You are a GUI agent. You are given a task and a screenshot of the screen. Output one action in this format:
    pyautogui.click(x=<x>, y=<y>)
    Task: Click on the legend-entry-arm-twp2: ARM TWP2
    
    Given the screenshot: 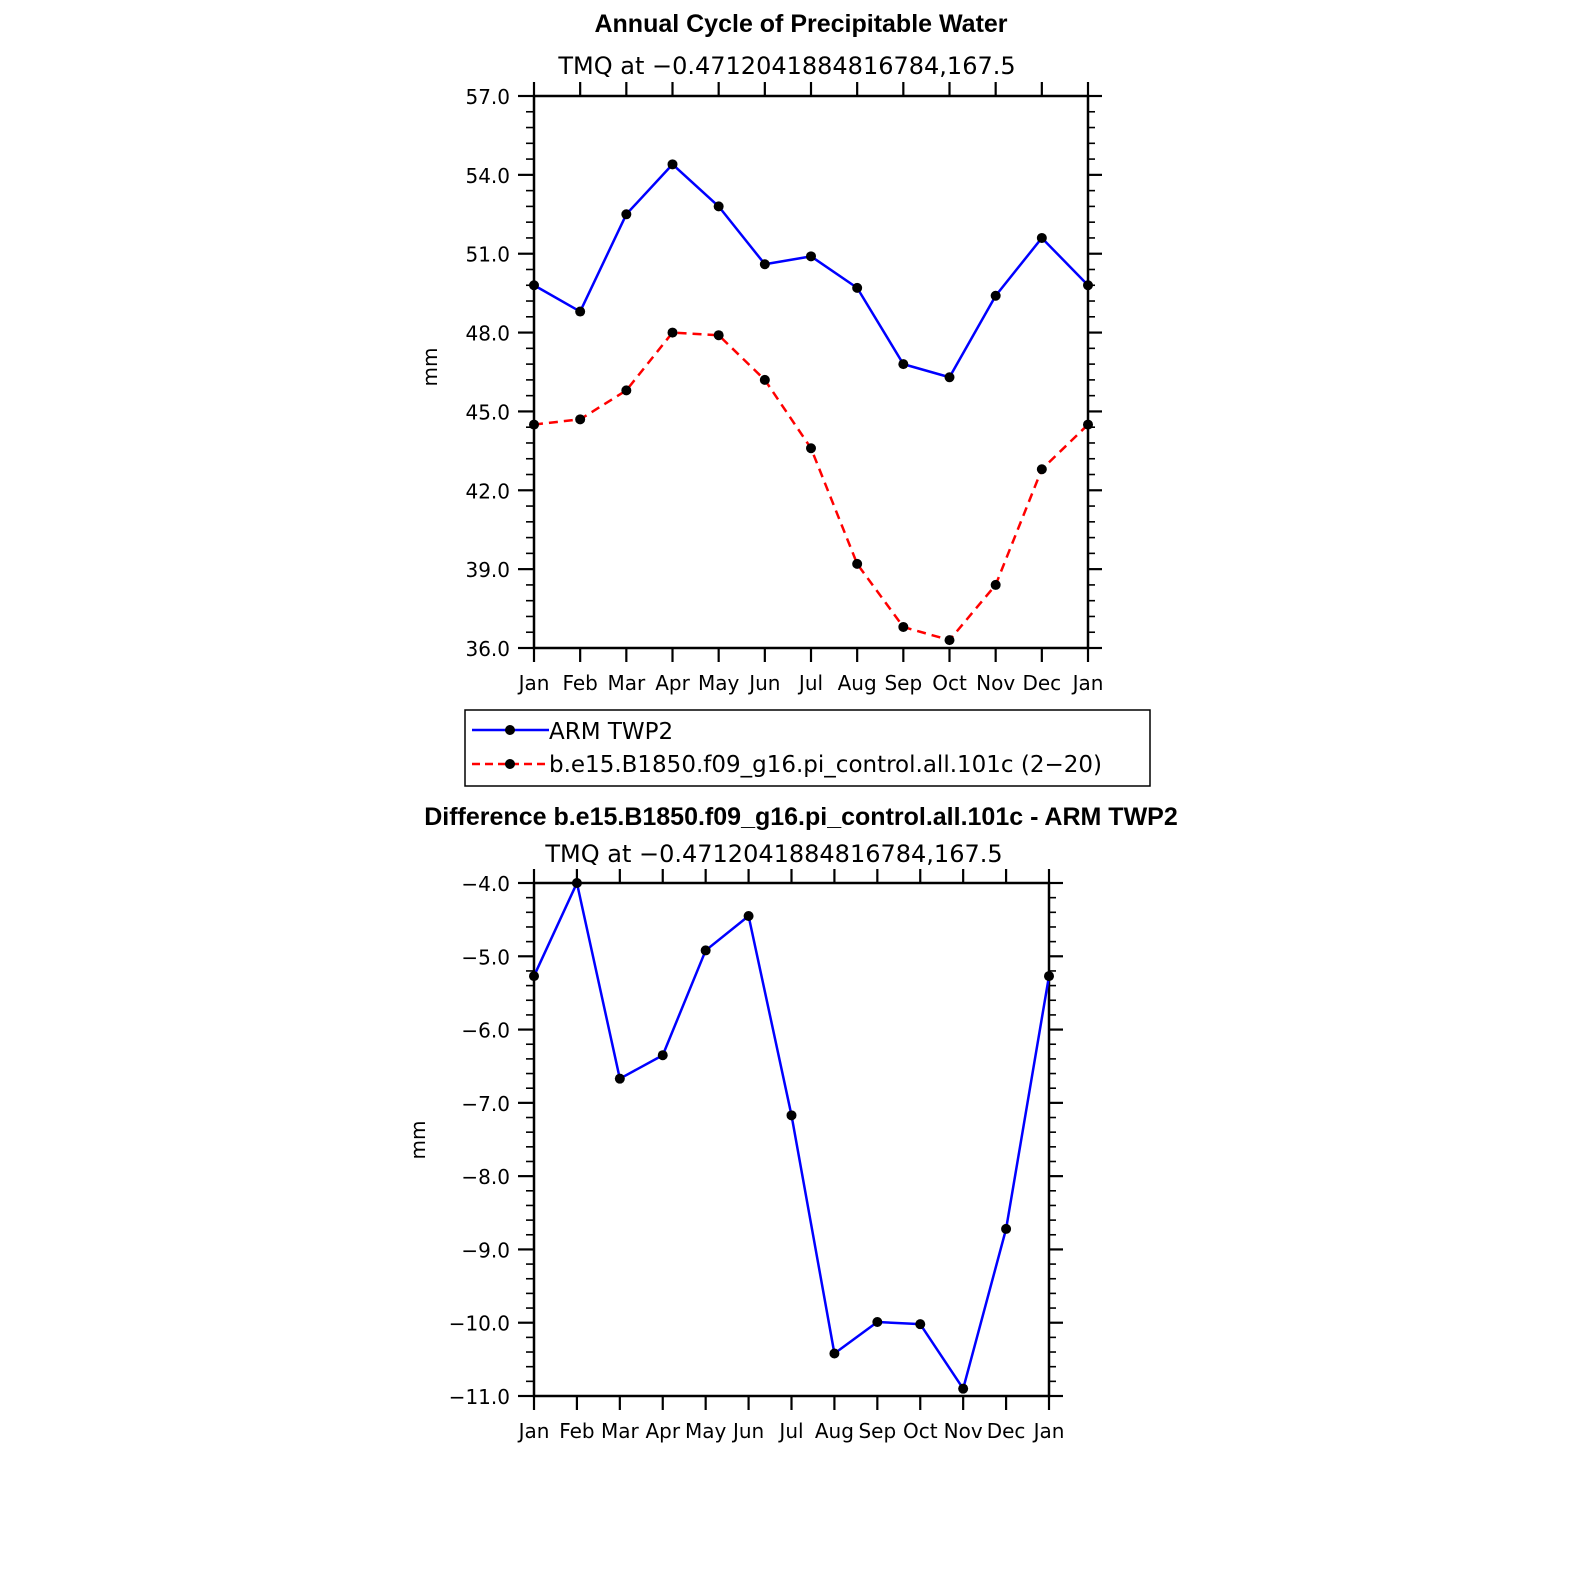 What is the action you would take?
    pyautogui.click(x=572, y=732)
    